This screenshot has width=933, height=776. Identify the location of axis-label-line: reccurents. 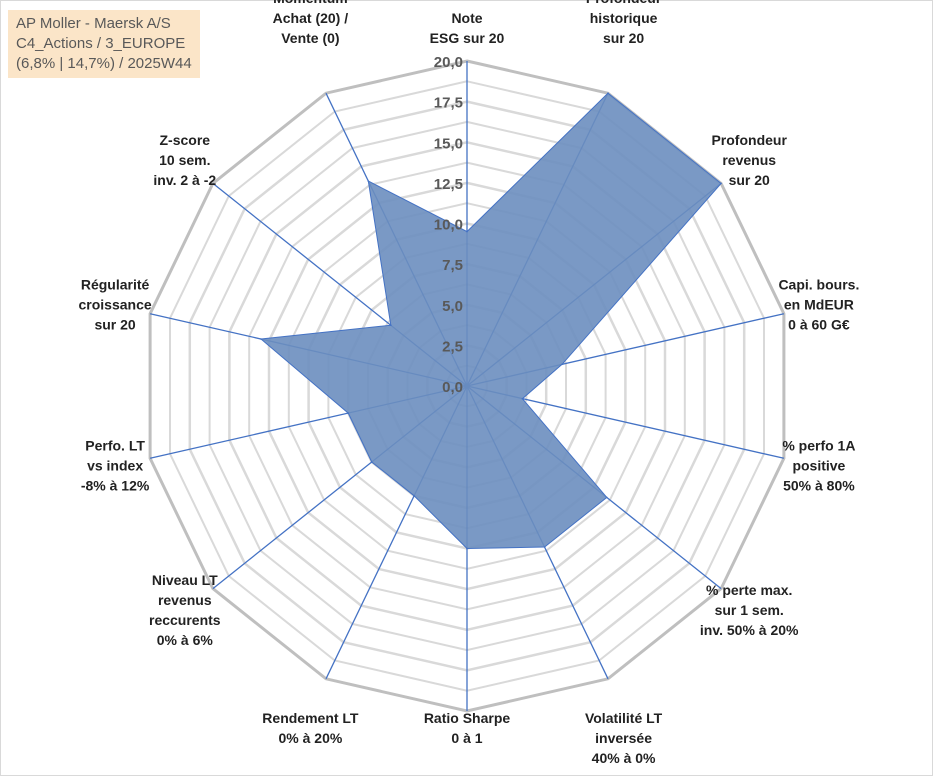
(185, 620).